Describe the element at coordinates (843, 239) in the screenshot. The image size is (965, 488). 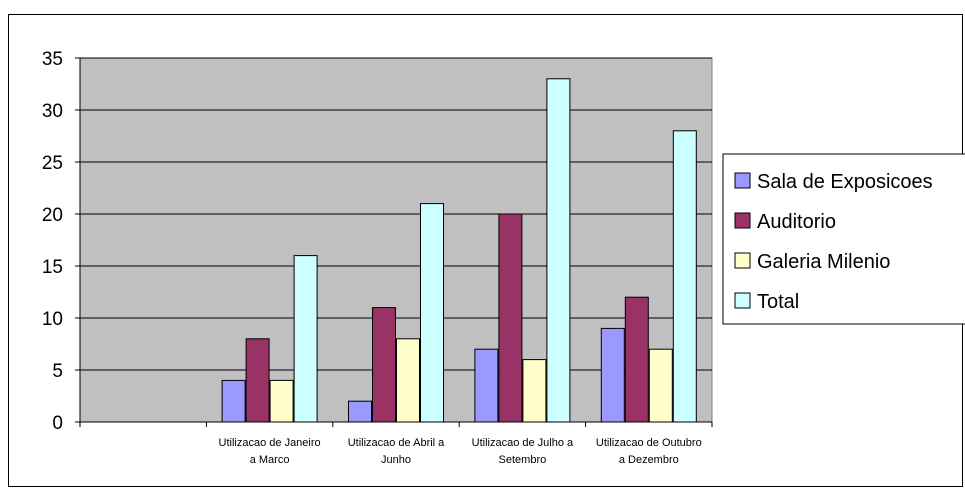
I see `legend-box` at that location.